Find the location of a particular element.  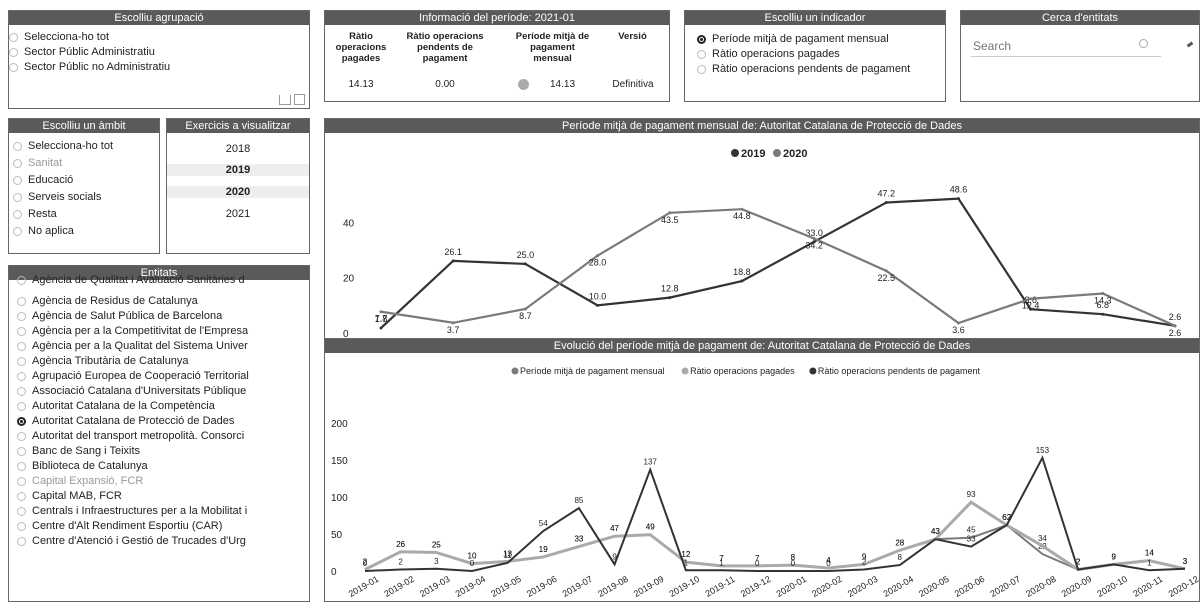

data-label: 7 is located at coordinates (721, 558).